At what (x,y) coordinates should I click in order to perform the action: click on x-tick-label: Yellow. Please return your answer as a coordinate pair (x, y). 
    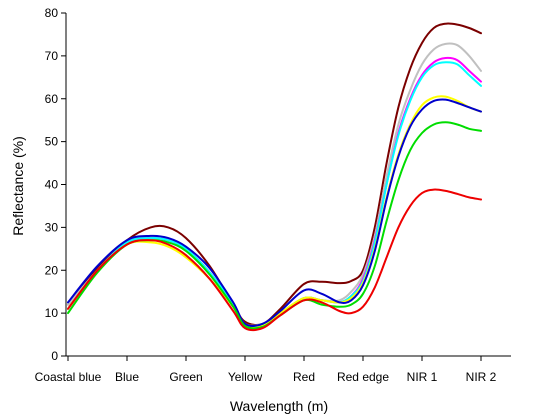
    Looking at the image, I should click on (245, 377).